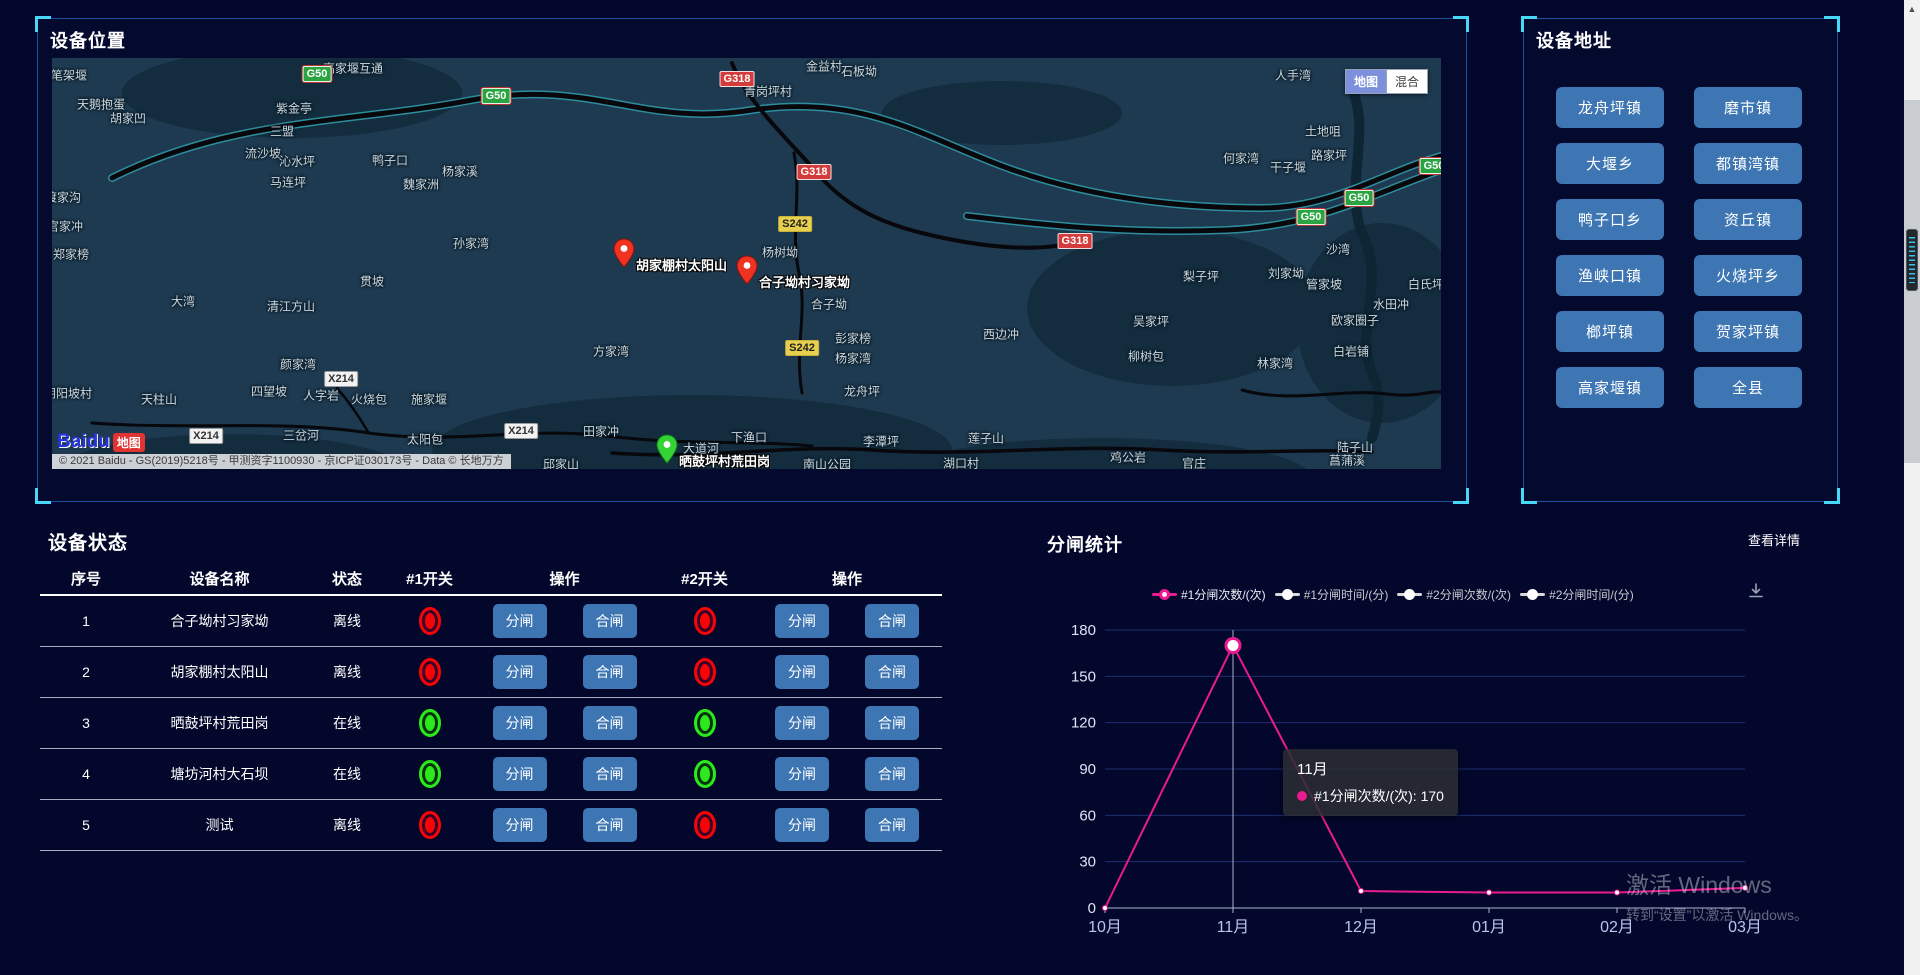 This screenshot has height=975, width=1920. I want to click on scrollbar-up-arrow-icon: ▲, so click(1912, 9).